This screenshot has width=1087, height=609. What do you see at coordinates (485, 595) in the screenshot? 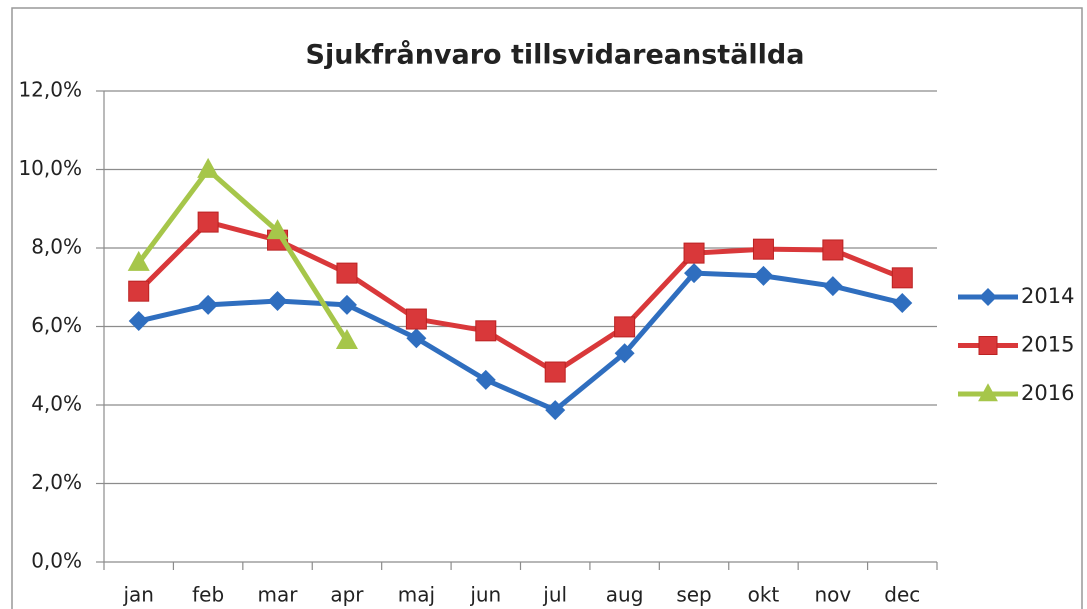
I see `x-tick-label: jun` at bounding box center [485, 595].